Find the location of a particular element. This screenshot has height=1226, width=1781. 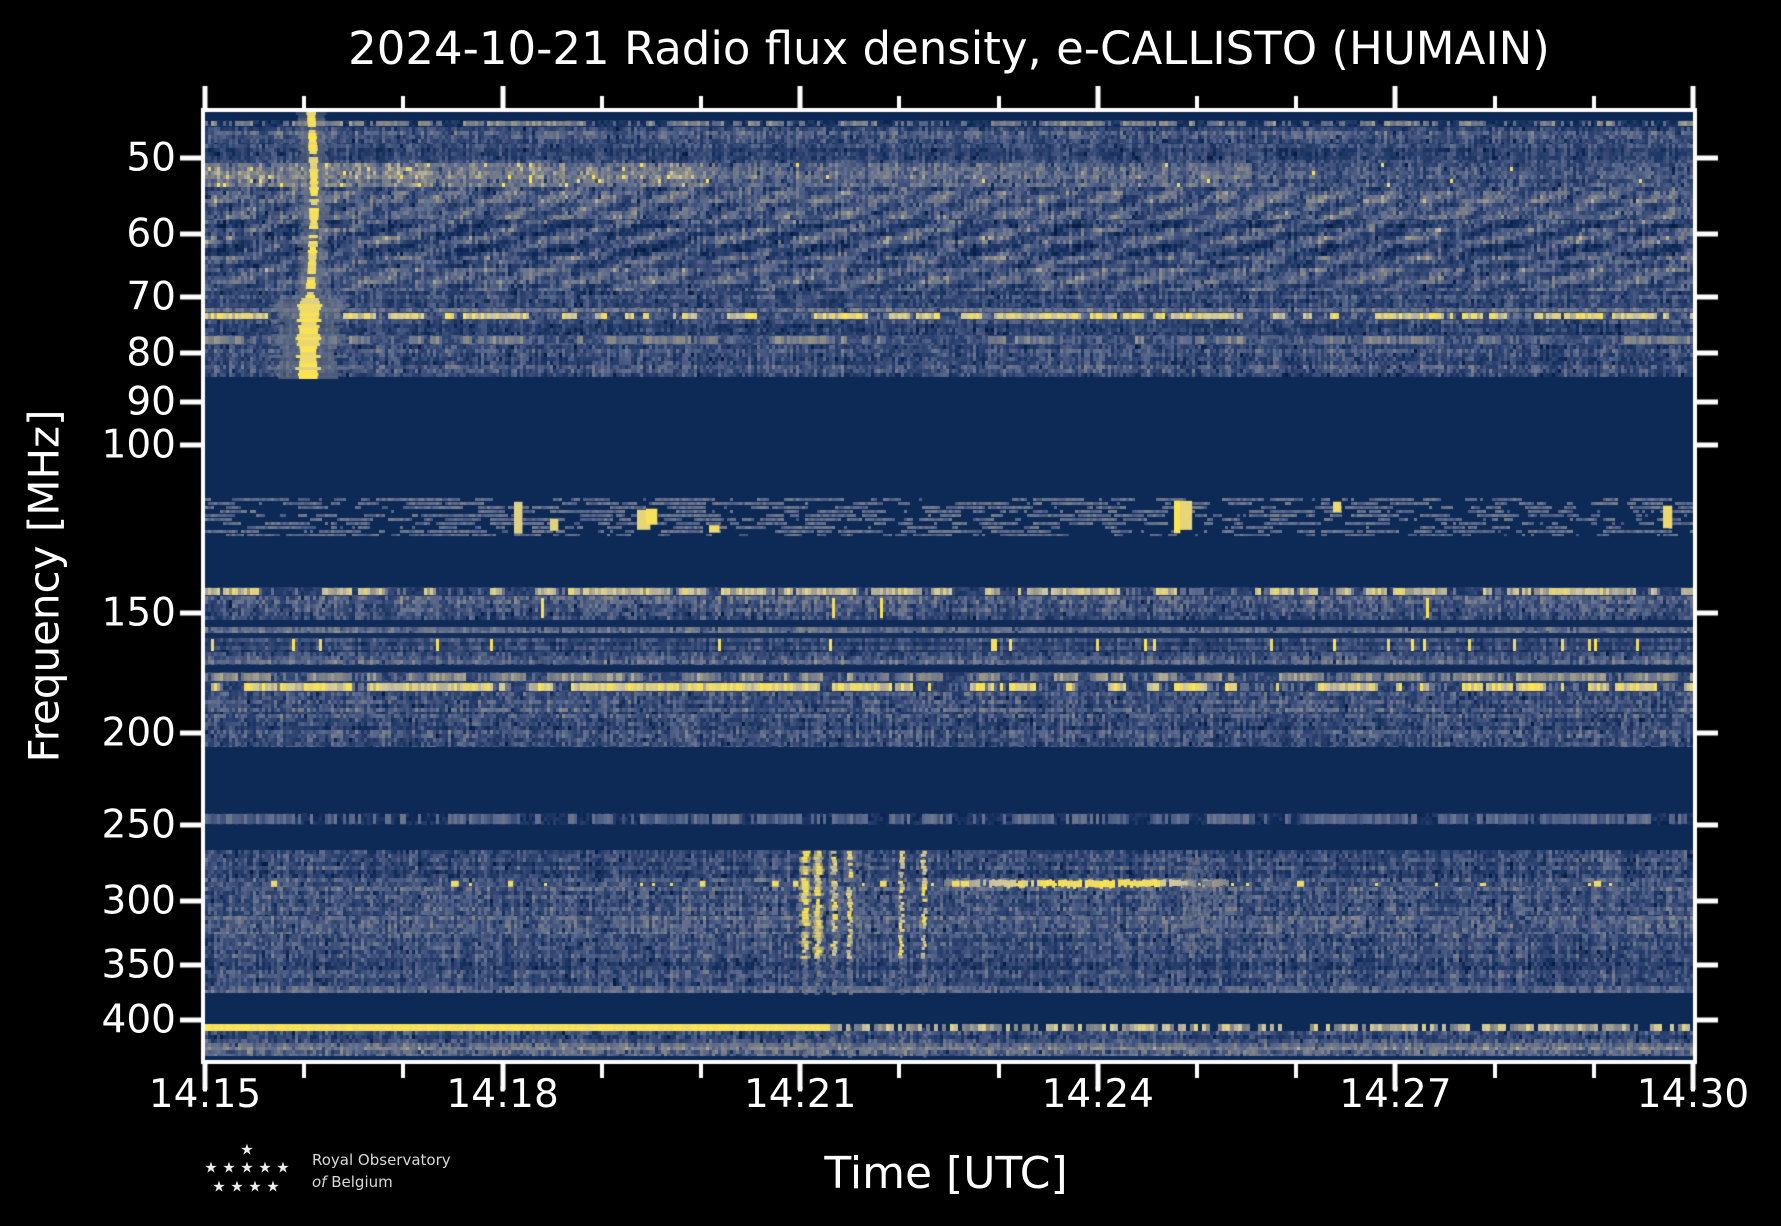

y-tick-label: 400 is located at coordinates (138, 1020).